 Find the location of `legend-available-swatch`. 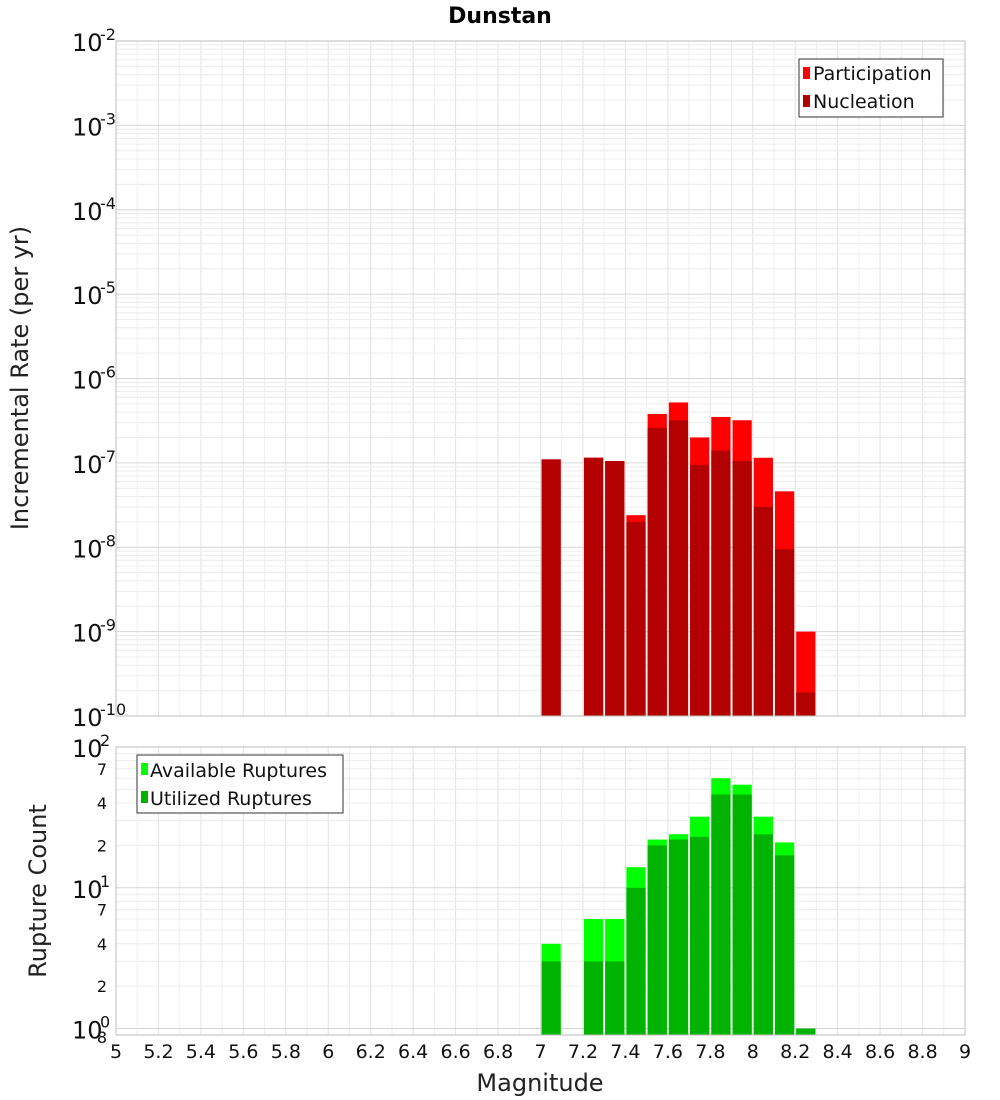

legend-available-swatch is located at coordinates (144, 769).